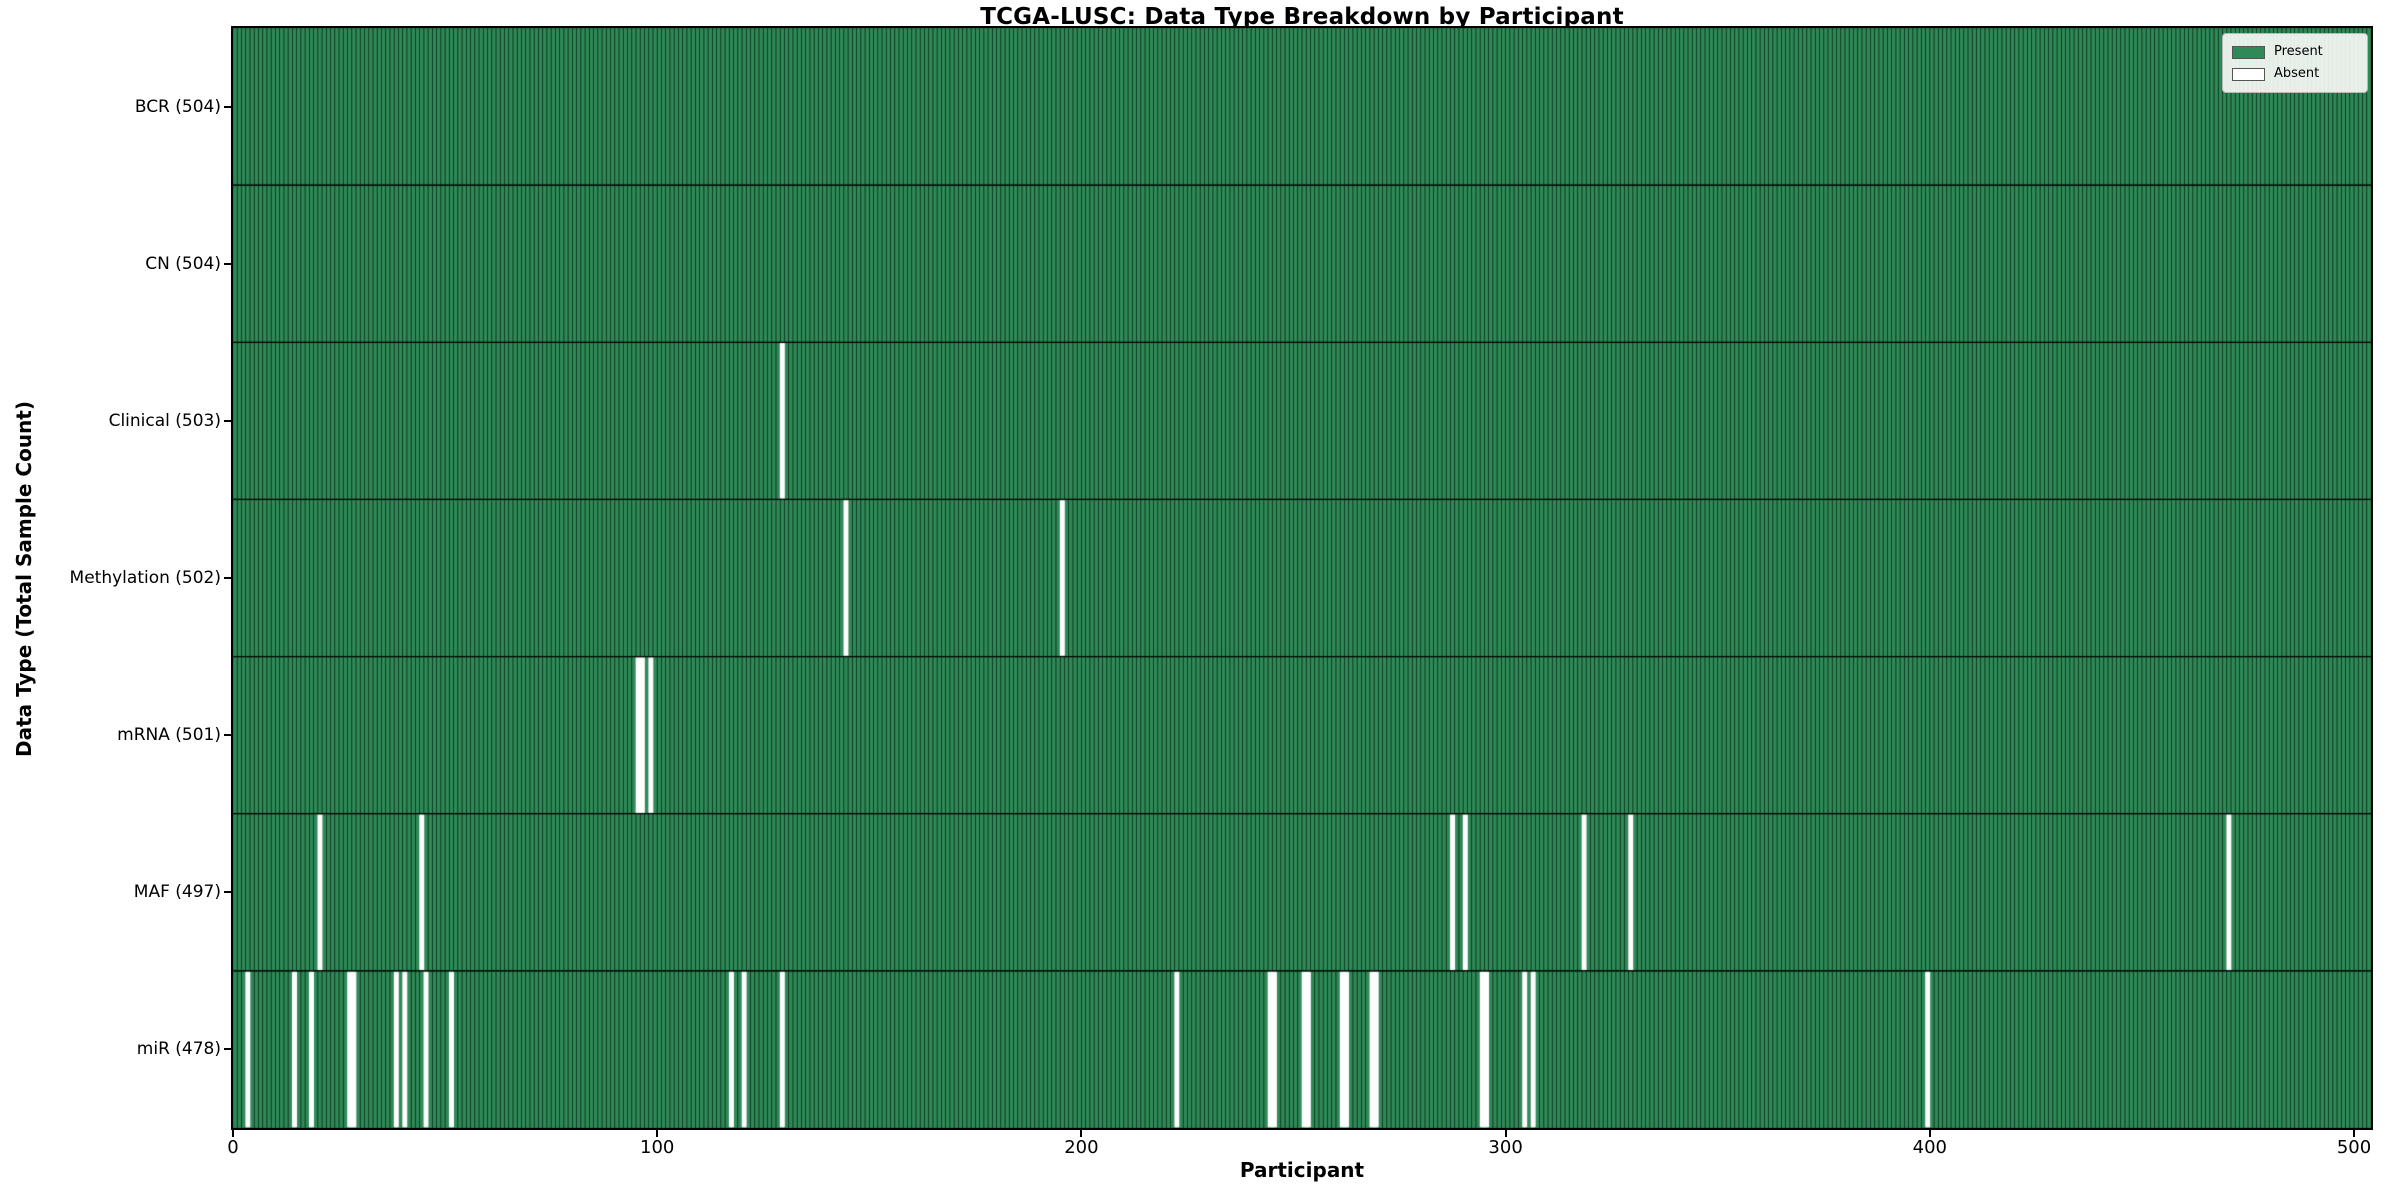 Image resolution: width=2400 pixels, height=1200 pixels. Describe the element at coordinates (145, 578) in the screenshot. I see `y-tick-label-methylation: Methylation (502)` at that location.